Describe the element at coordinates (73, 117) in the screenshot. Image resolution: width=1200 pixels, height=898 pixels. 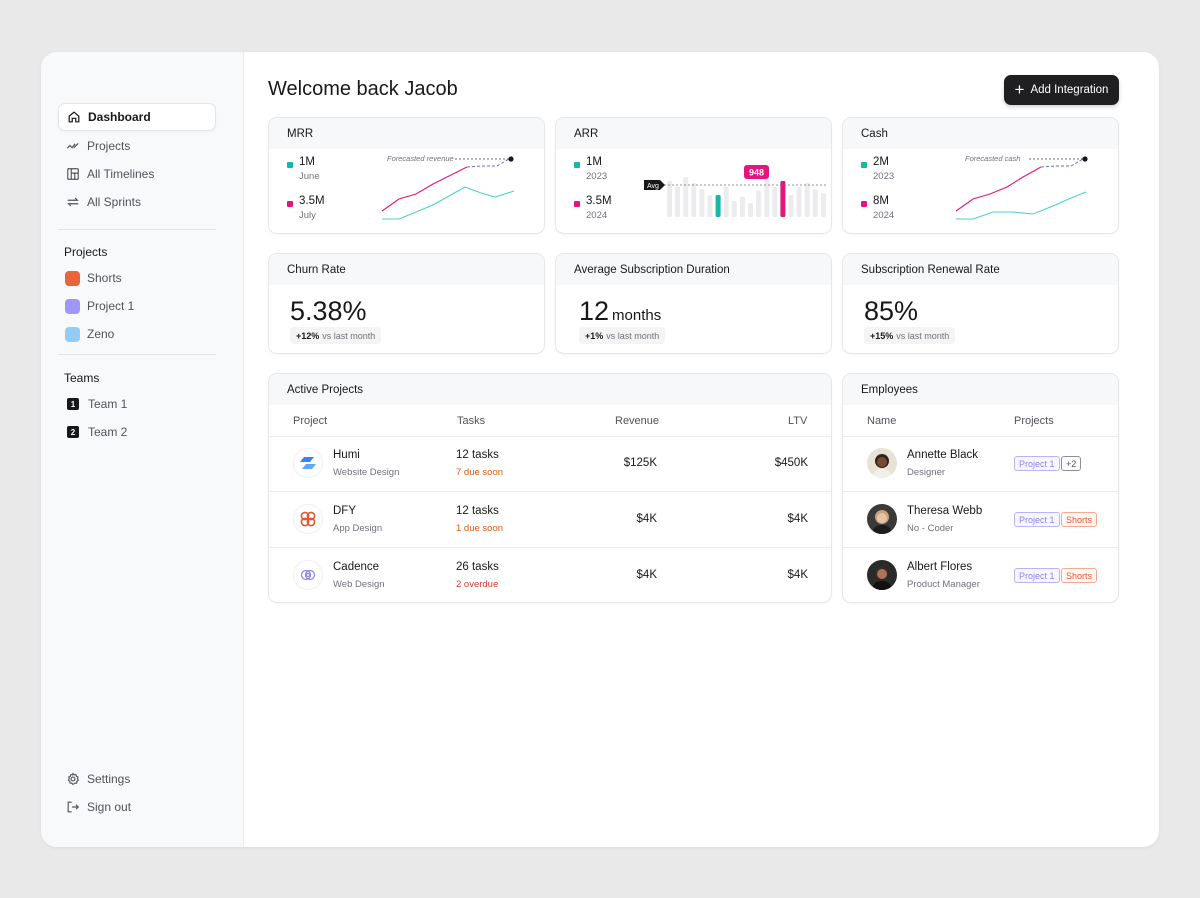
I see `home-icon` at that location.